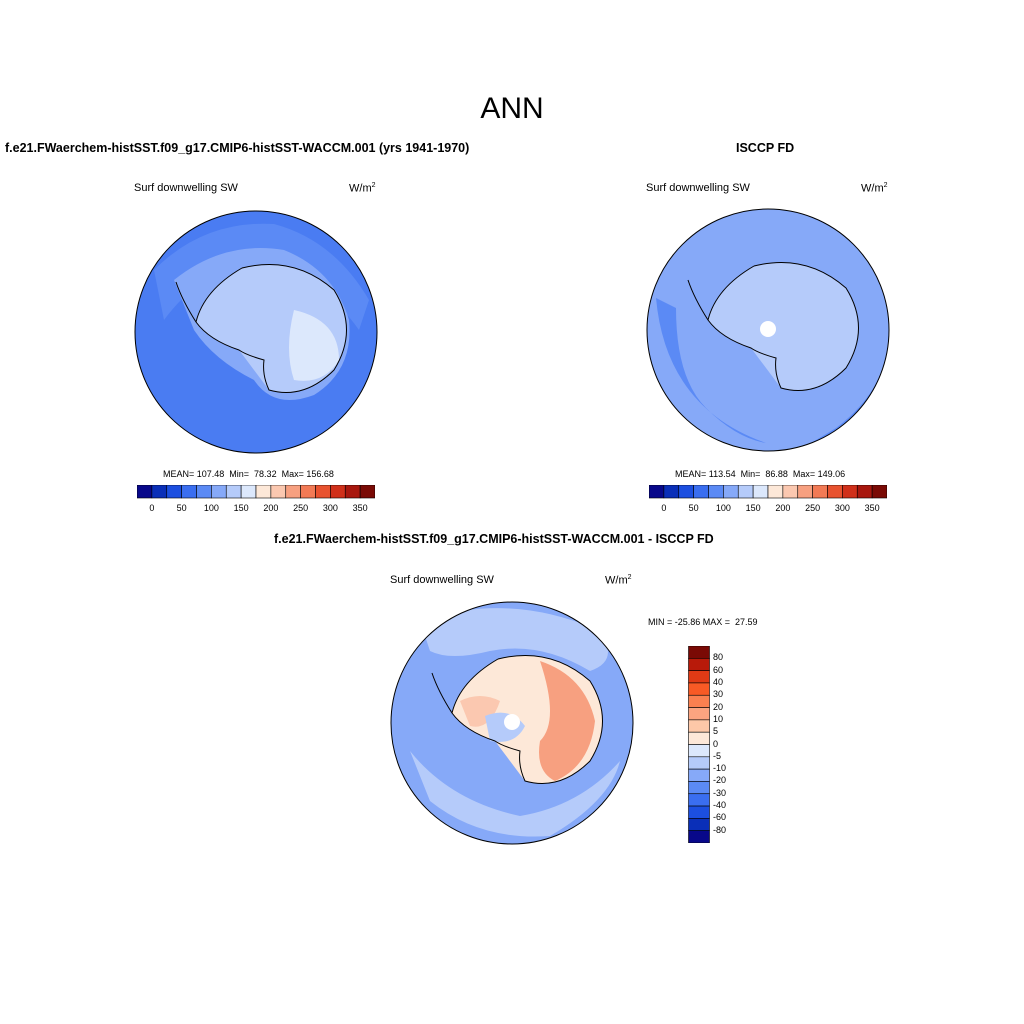 The width and height of the screenshot is (1024, 1024). I want to click on panel-3-colorbar-label: 20, so click(718, 706).